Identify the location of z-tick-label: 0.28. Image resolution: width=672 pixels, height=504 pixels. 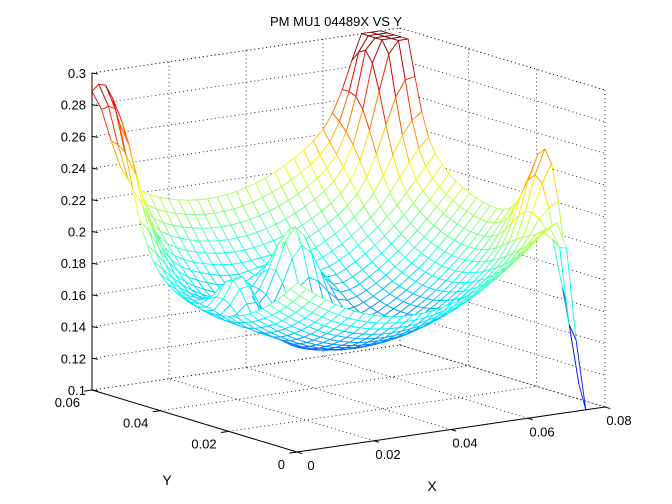
(73, 105).